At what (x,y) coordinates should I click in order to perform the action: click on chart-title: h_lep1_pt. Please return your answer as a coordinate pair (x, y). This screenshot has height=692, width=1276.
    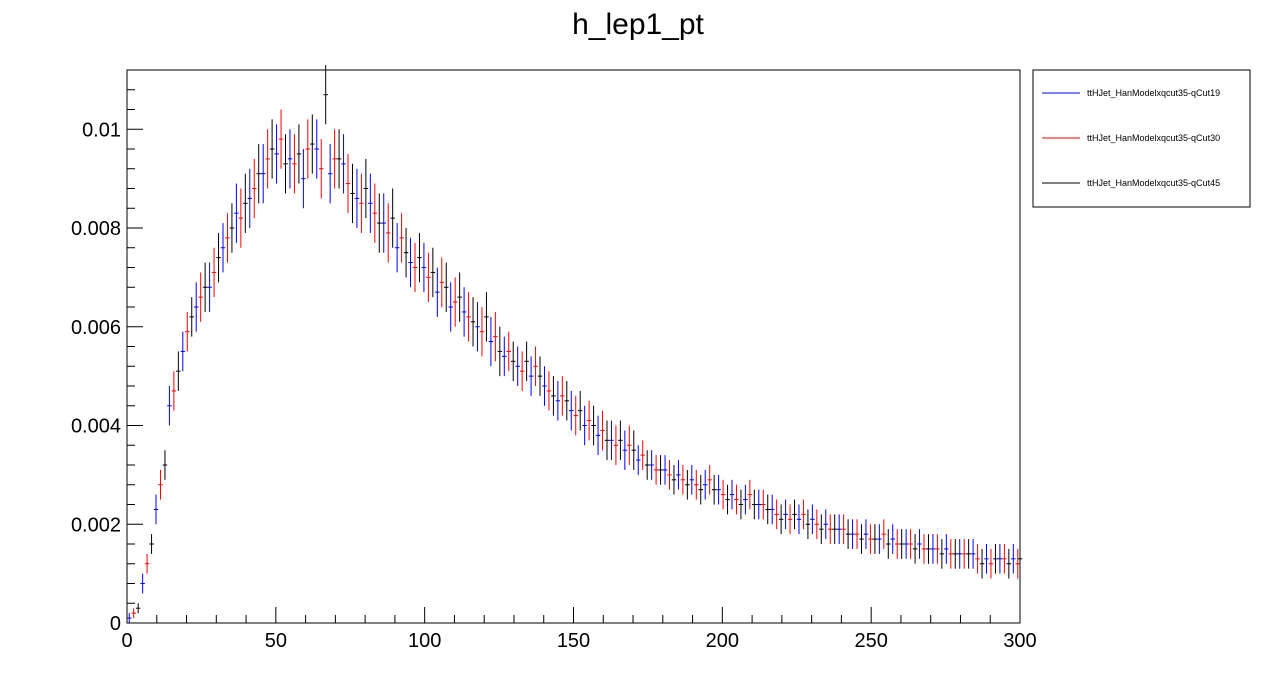
    Looking at the image, I should click on (638, 24).